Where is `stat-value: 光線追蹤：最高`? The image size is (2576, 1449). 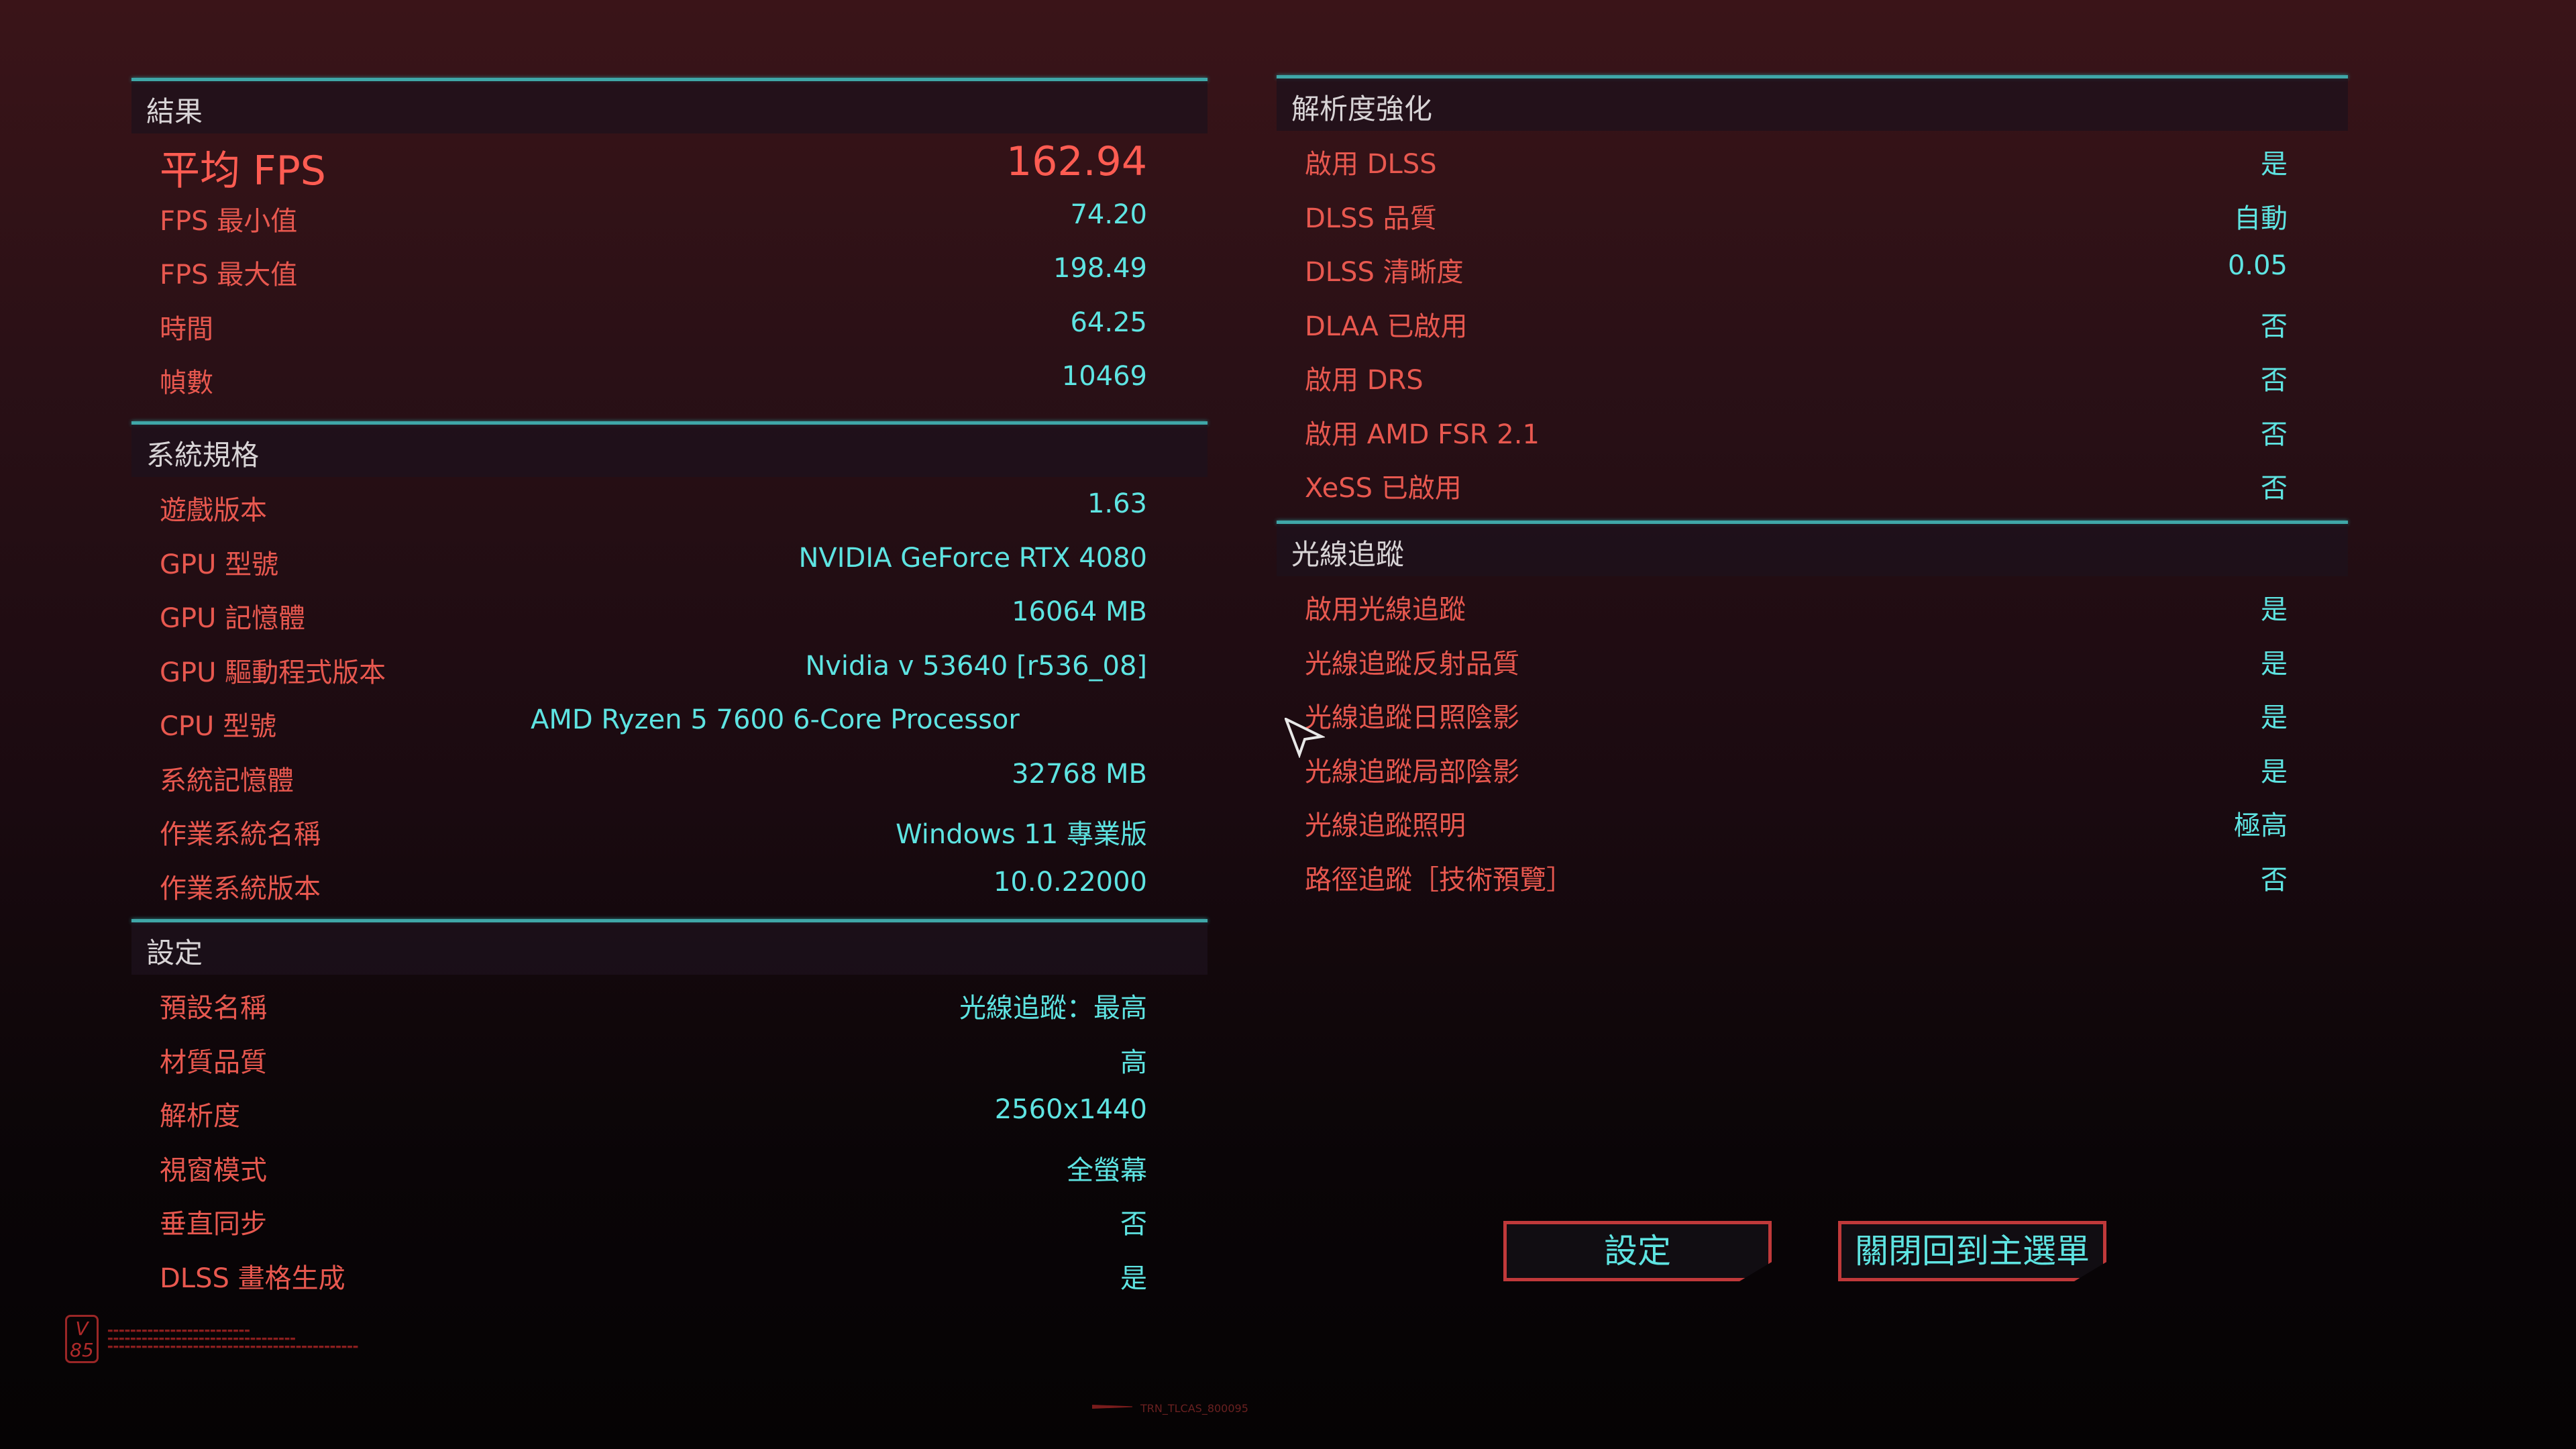
stat-value: 光線追蹤：最高 is located at coordinates (1053, 1008).